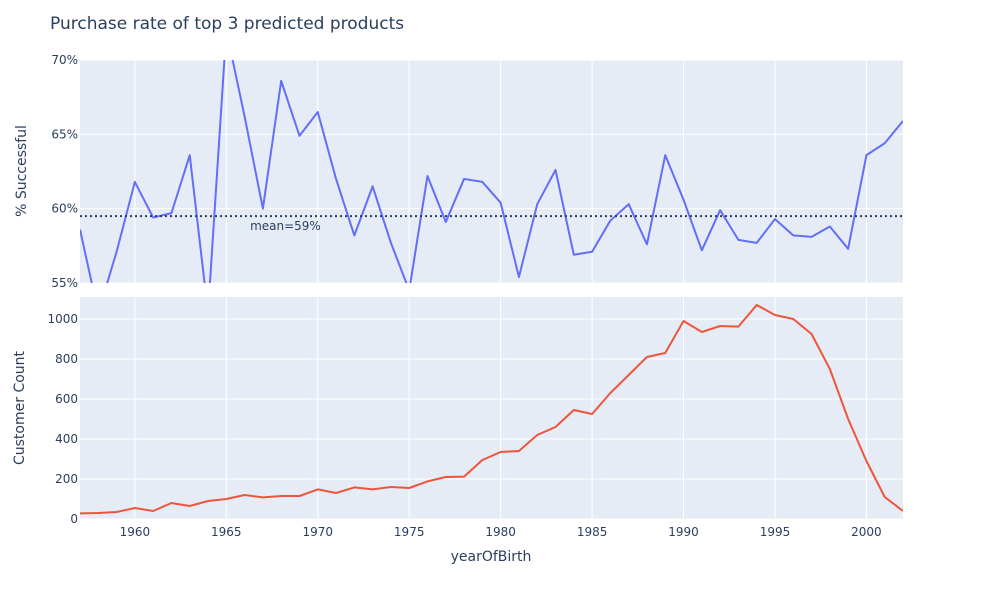 Image resolution: width=1000 pixels, height=600 pixels. Describe the element at coordinates (135, 532) in the screenshot. I see `x-tick-label: 1960` at that location.